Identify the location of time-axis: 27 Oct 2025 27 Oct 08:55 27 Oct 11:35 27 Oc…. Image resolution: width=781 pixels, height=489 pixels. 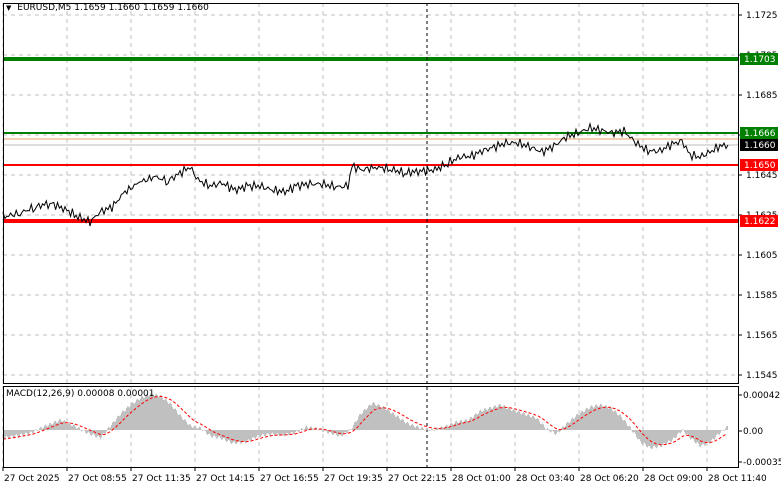
(384, 475).